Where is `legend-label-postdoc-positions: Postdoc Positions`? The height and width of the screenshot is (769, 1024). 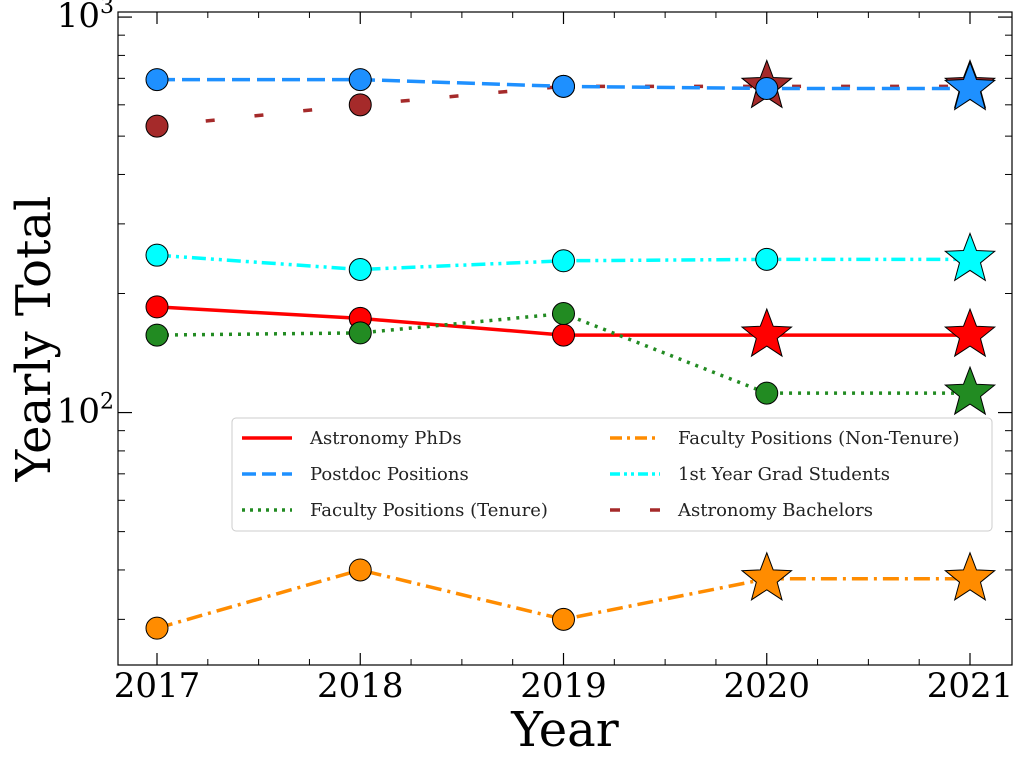
legend-label-postdoc-positions: Postdoc Positions is located at coordinates (389, 474).